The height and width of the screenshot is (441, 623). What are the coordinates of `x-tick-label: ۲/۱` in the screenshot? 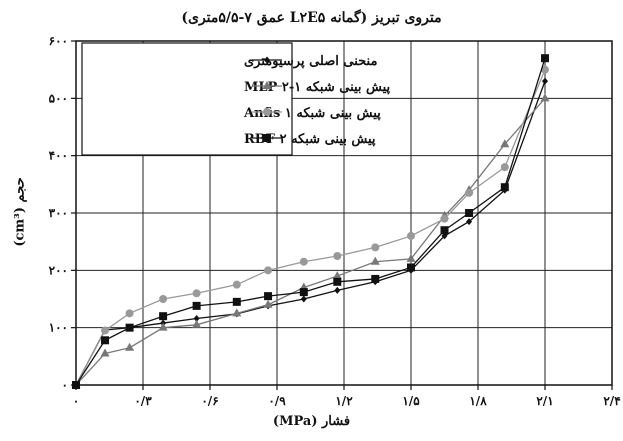 It's located at (544, 401).